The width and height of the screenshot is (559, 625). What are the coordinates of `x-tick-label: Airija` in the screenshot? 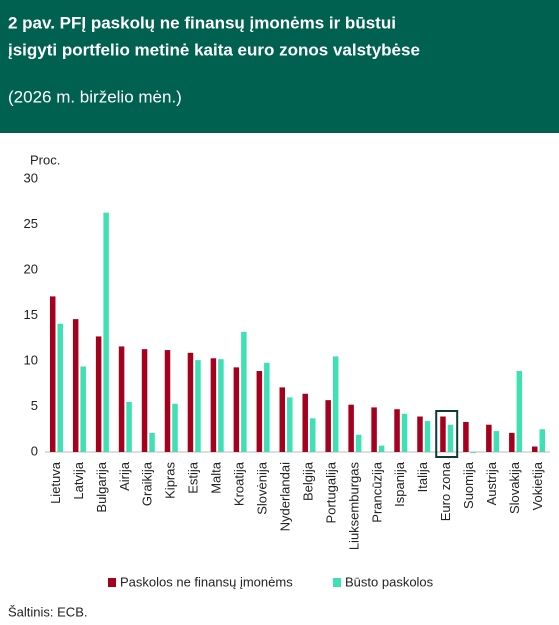 It's located at (124, 476).